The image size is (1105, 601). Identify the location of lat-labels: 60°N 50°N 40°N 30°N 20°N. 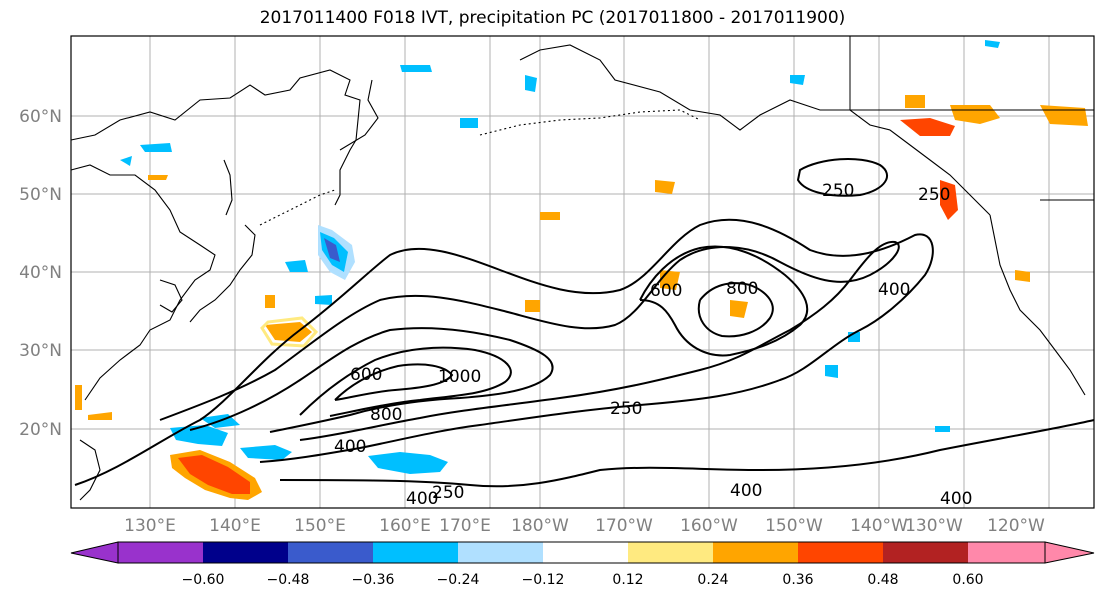
(40, 273).